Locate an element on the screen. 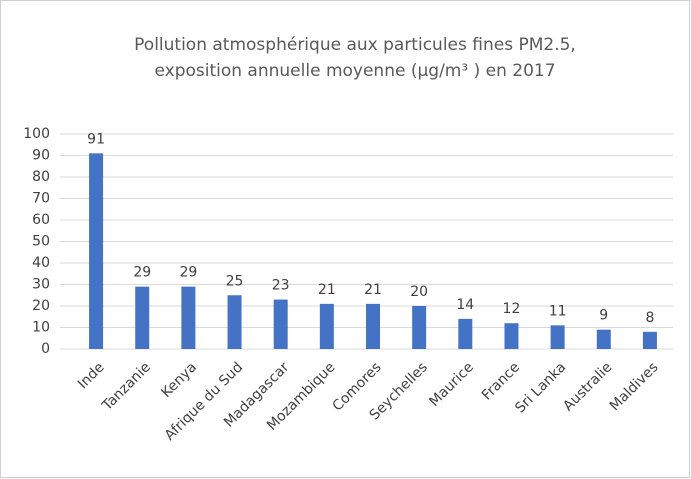  data-label: 12 is located at coordinates (512, 309).